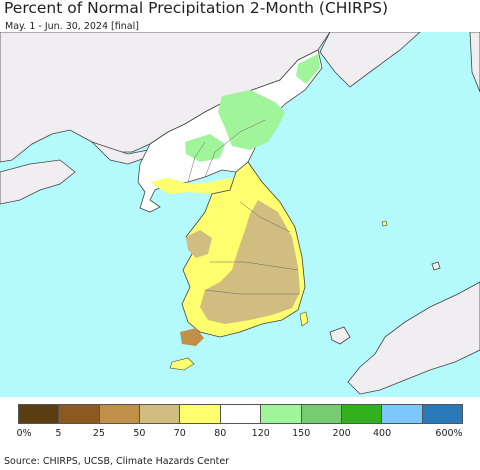 Image resolution: width=480 pixels, height=470 pixels. Describe the element at coordinates (98, 433) in the screenshot. I see `legend-tick-label: 25` at that location.